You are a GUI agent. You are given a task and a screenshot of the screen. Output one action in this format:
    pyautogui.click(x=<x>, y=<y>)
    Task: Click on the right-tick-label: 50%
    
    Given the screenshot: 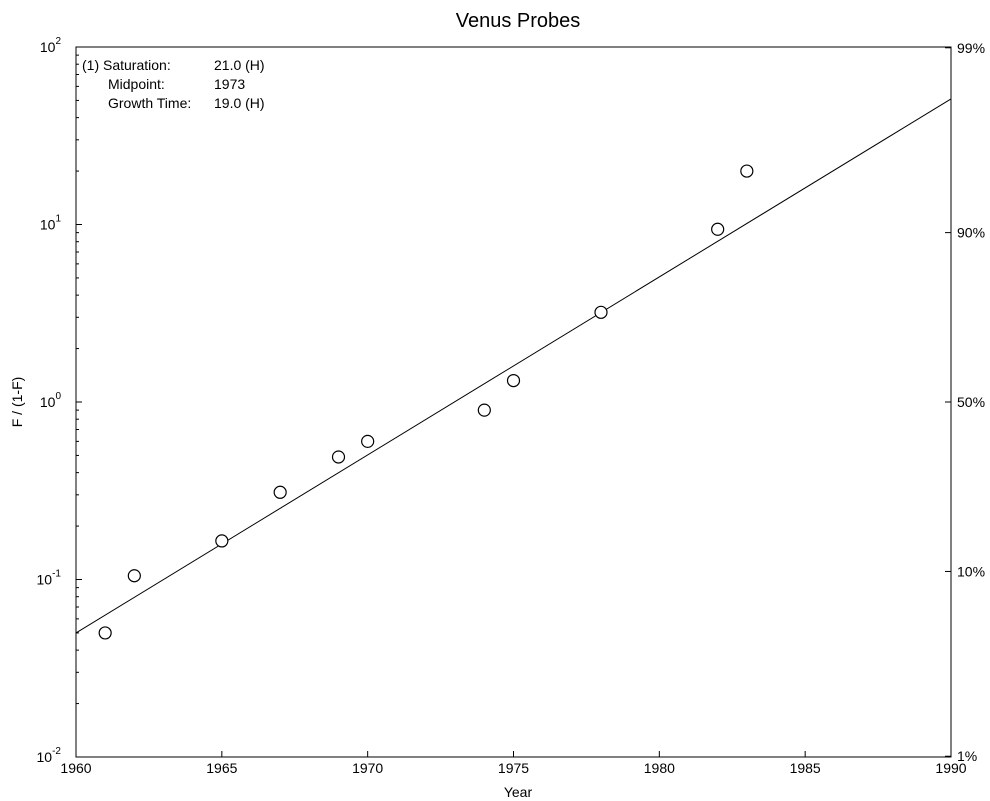 What is the action you would take?
    pyautogui.click(x=971, y=402)
    